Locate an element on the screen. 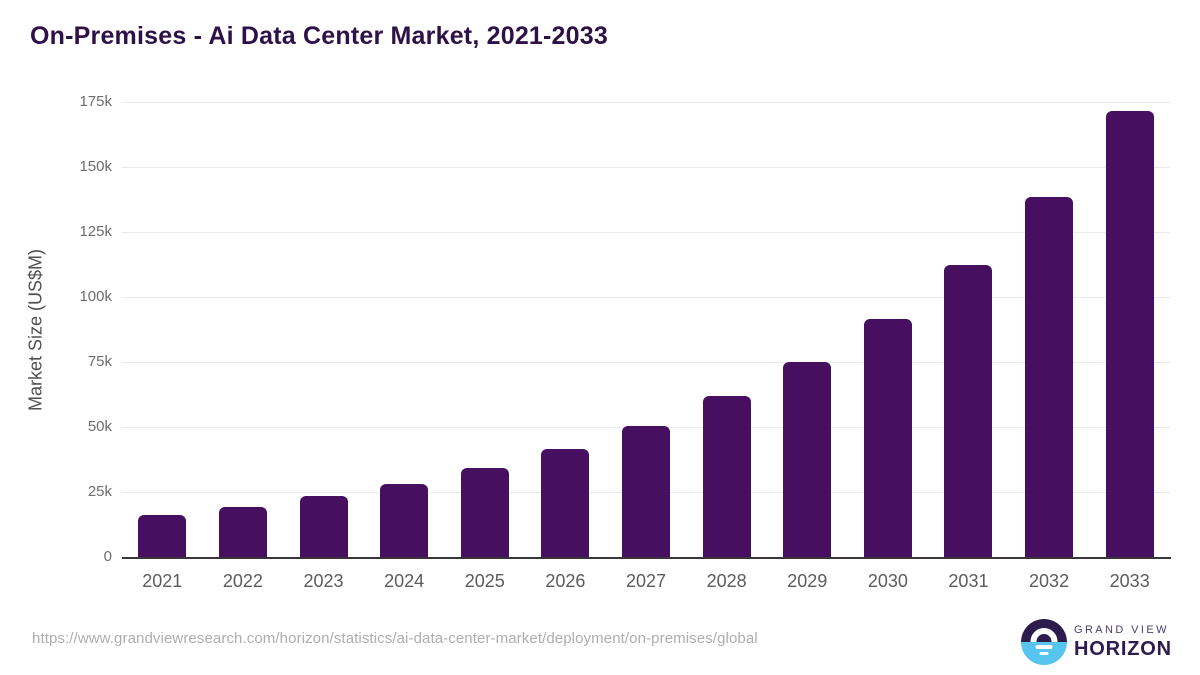 This screenshot has height=675, width=1200. x-tick-label: 2028 is located at coordinates (726, 581).